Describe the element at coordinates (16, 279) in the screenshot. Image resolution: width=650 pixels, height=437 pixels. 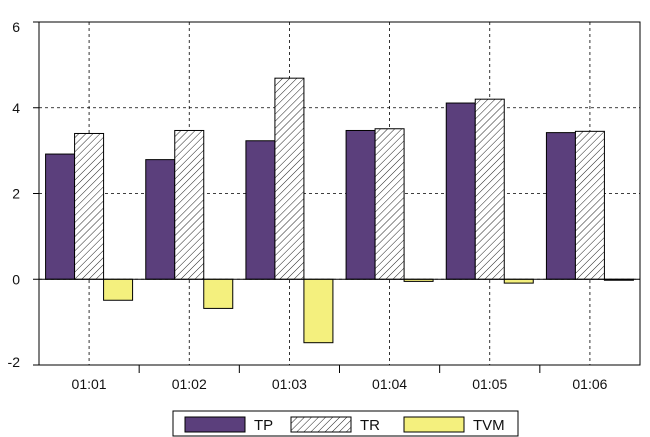
I see `y-tick-label: 0` at that location.